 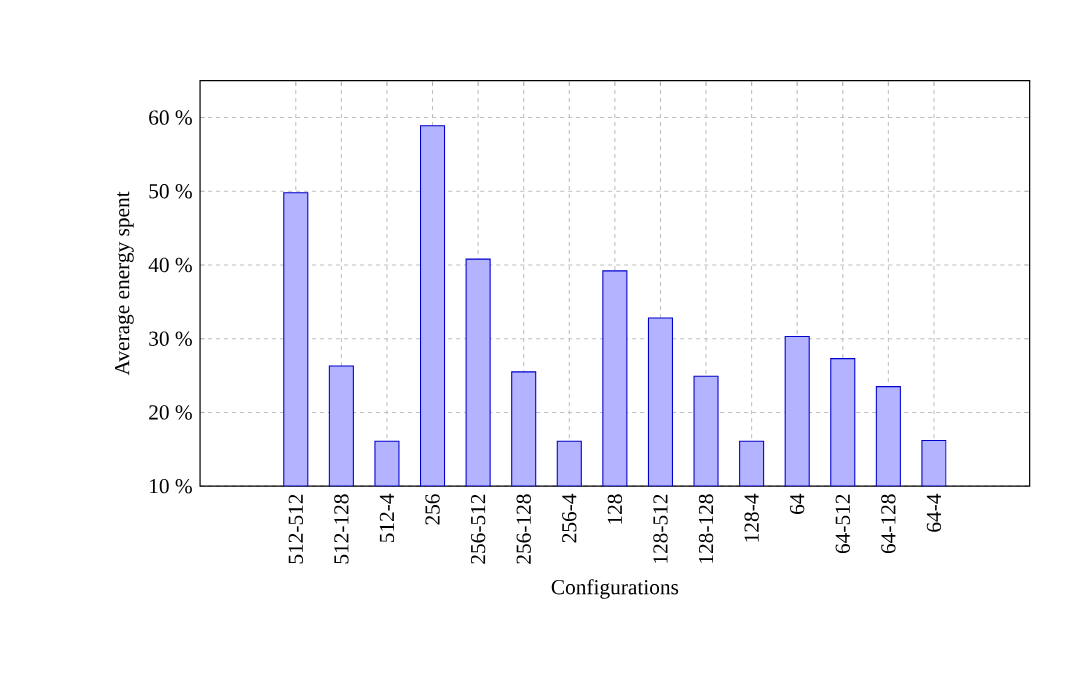 I want to click on x-tick-label: 128-4, so click(x=751, y=517).